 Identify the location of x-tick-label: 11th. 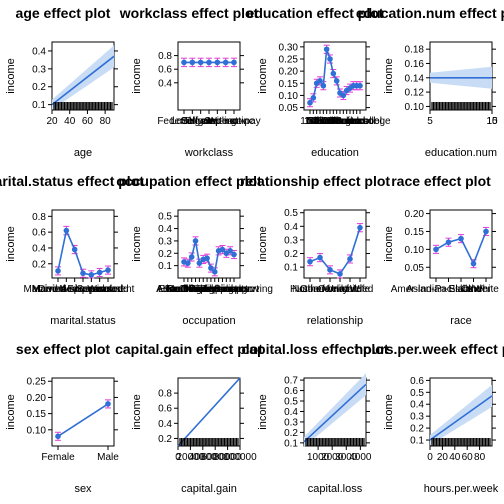
(313, 121).